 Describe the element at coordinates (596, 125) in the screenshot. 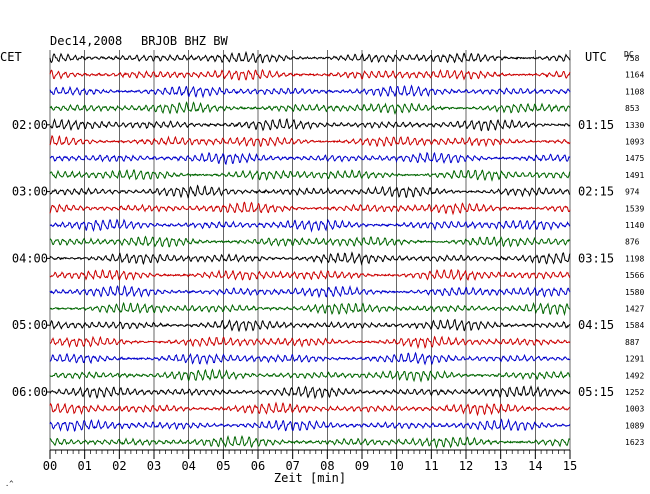

I see `right-hour-label: 01:15` at that location.